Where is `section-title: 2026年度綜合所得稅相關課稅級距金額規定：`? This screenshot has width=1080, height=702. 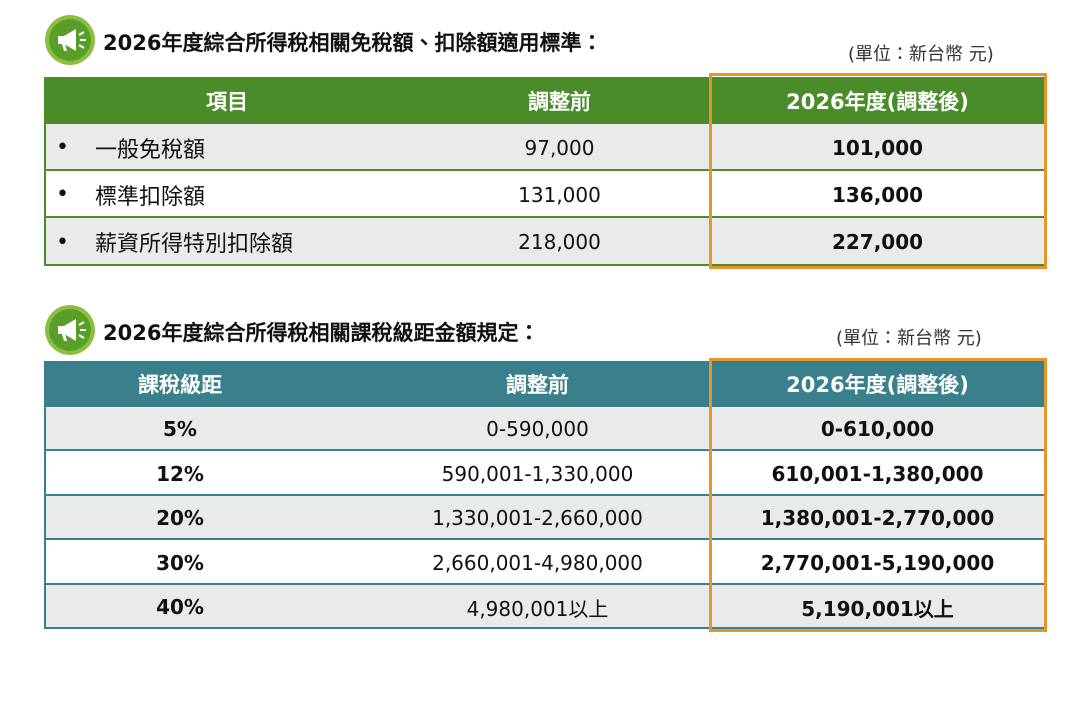 section-title: 2026年度綜合所得稅相關課稅級距金額規定： is located at coordinates (321, 333).